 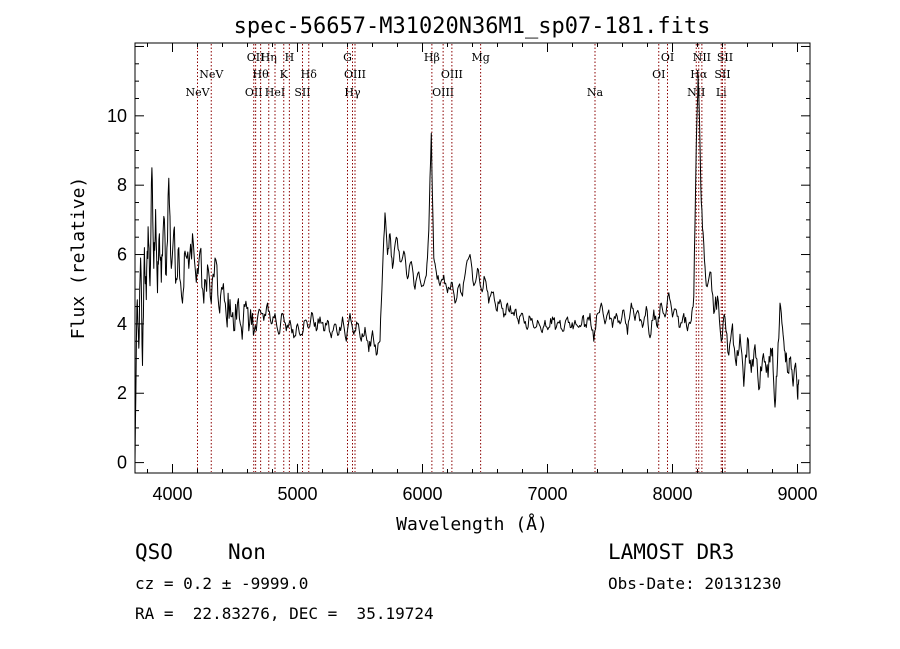 What do you see at coordinates (222, 583) in the screenshot?
I see `redshift-readout: cz = 0.2 ± -9999.0` at bounding box center [222, 583].